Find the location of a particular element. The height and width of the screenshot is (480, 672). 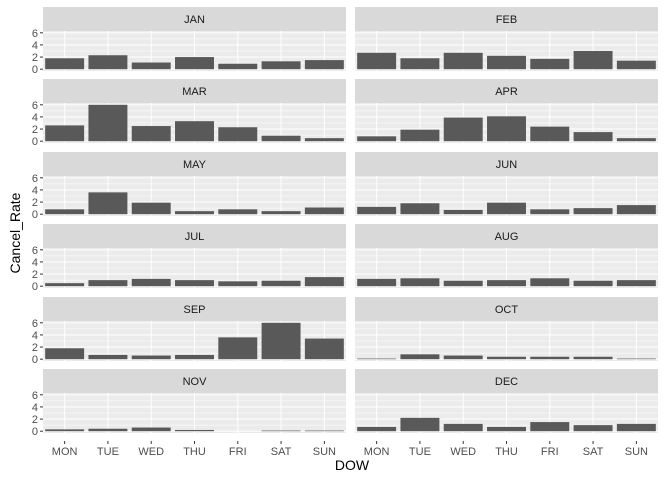

bar-feb-mon is located at coordinates (377, 61).